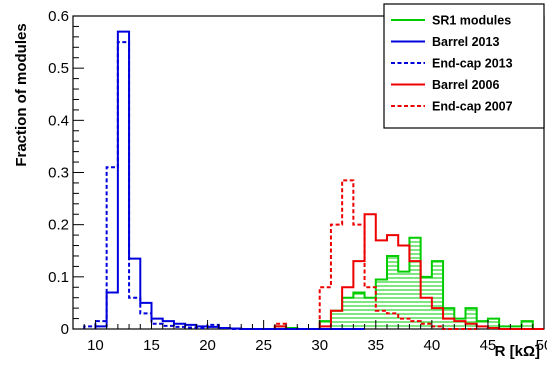 This screenshot has width=547, height=376. What do you see at coordinates (517, 351) in the screenshot?
I see `x-axis-title: R [kΩ]` at bounding box center [517, 351].